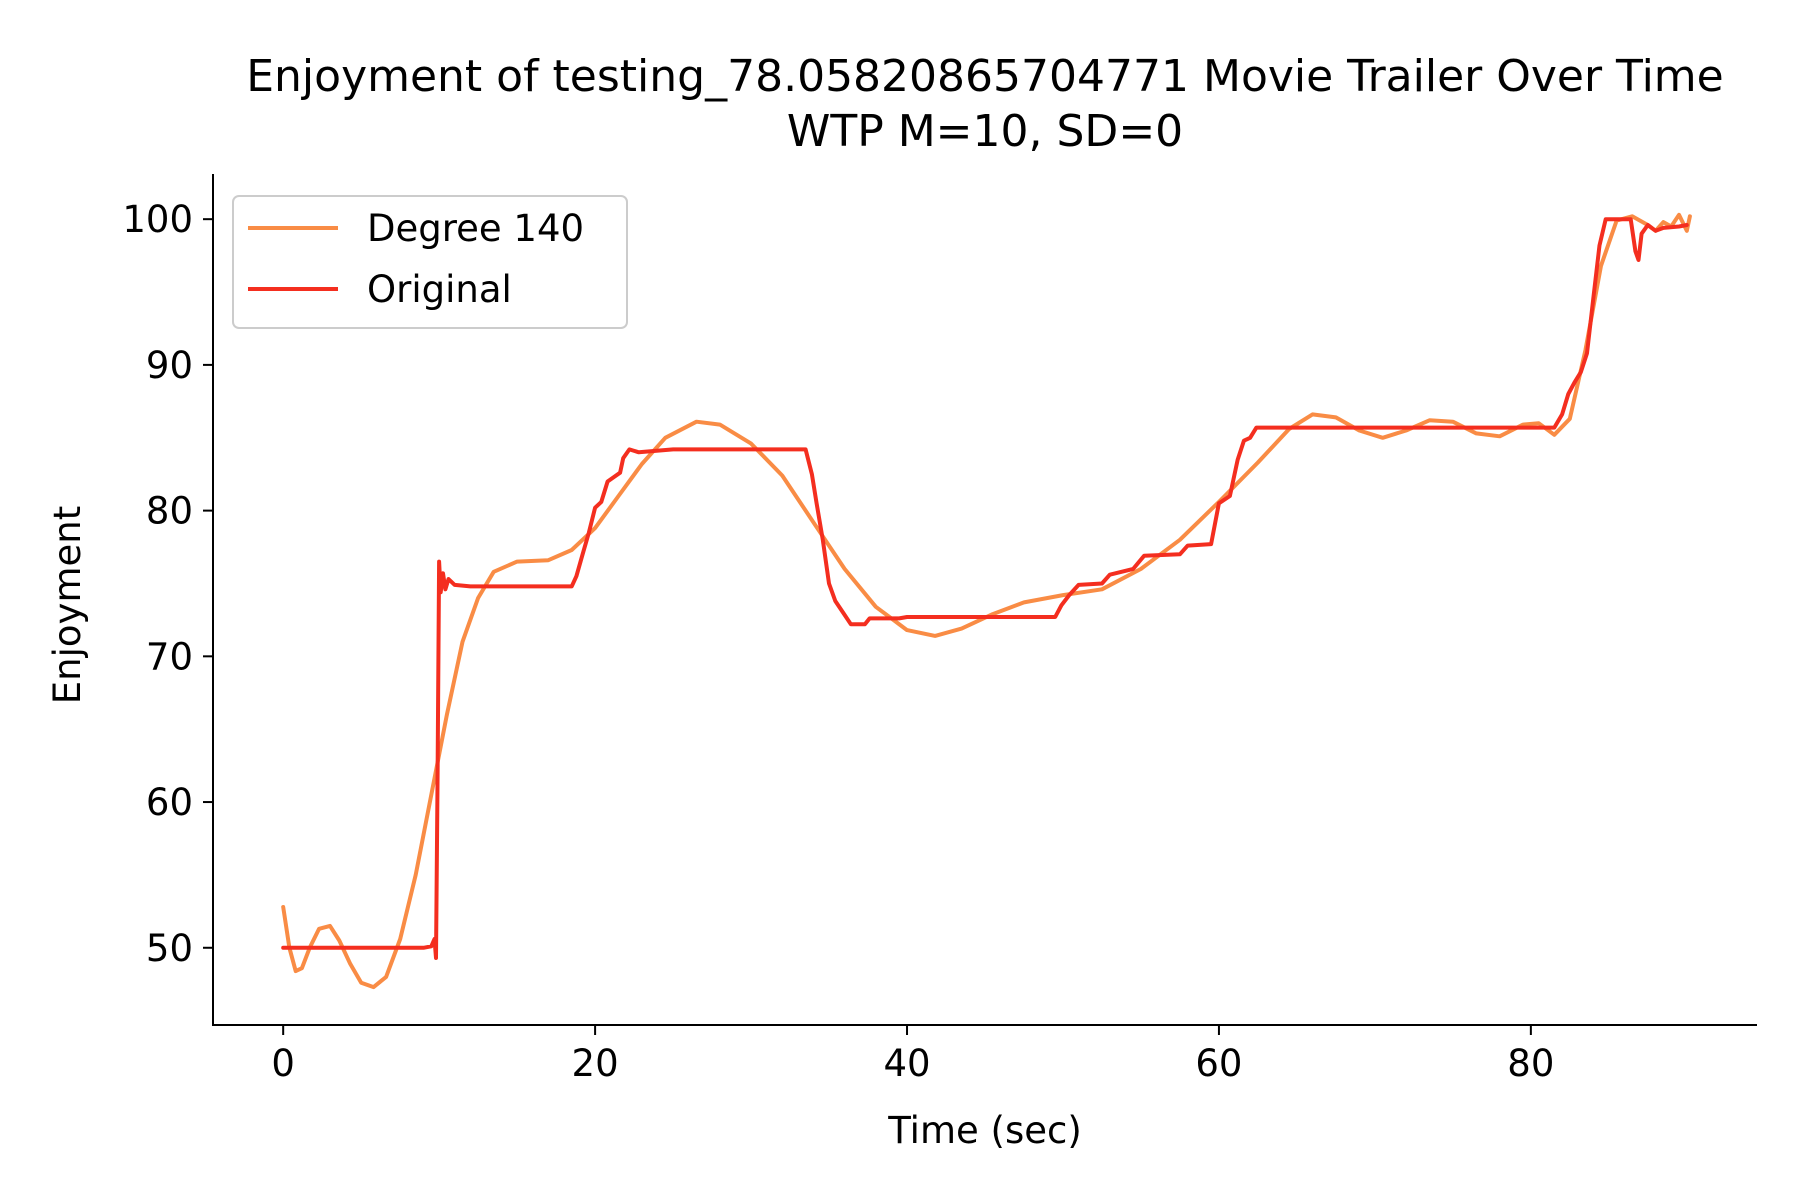  I want to click on y-tick-label: 50, so click(169, 948).